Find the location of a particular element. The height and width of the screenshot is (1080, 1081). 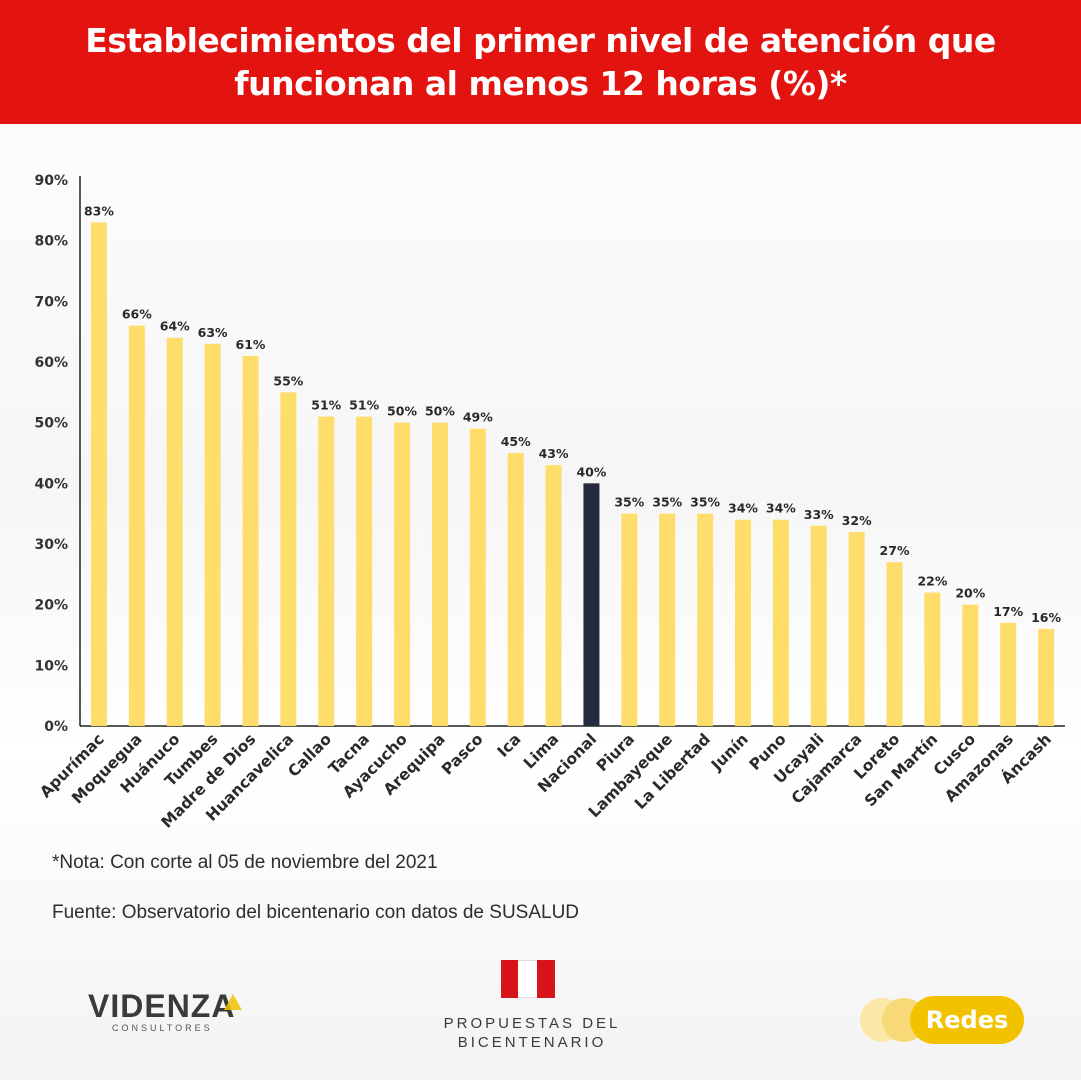

x-tick-label: Ica is located at coordinates (509, 745).